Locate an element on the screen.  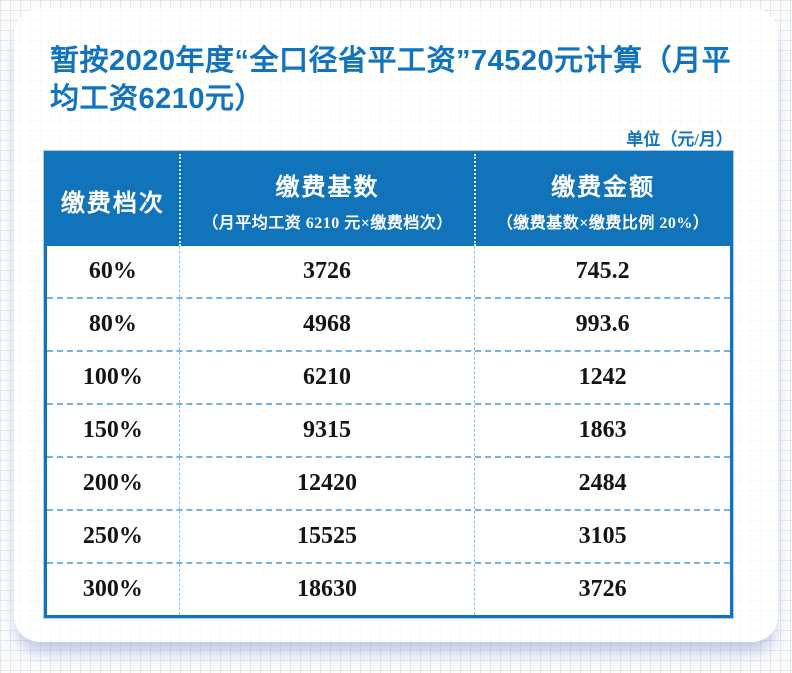
cell-base: 15525 is located at coordinates (326, 536).